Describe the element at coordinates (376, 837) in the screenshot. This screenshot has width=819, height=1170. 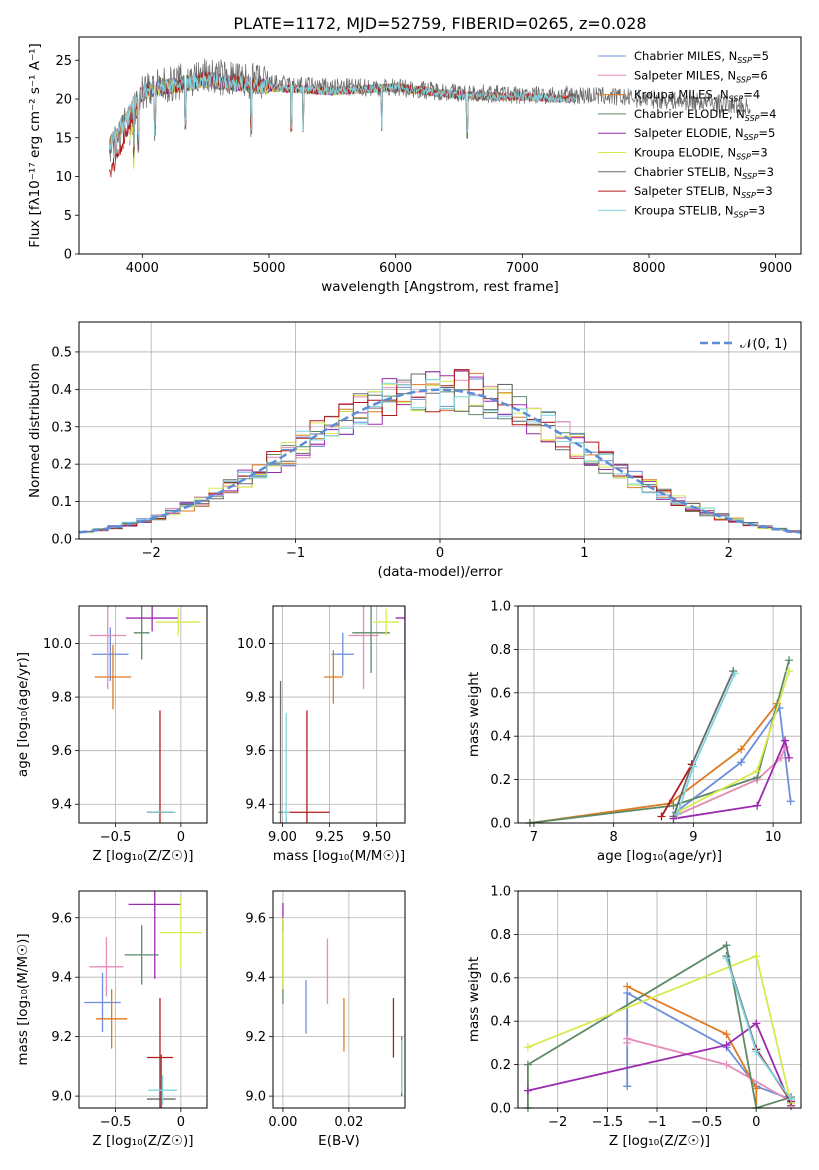
I see `x-tick-label: 9.50` at that location.